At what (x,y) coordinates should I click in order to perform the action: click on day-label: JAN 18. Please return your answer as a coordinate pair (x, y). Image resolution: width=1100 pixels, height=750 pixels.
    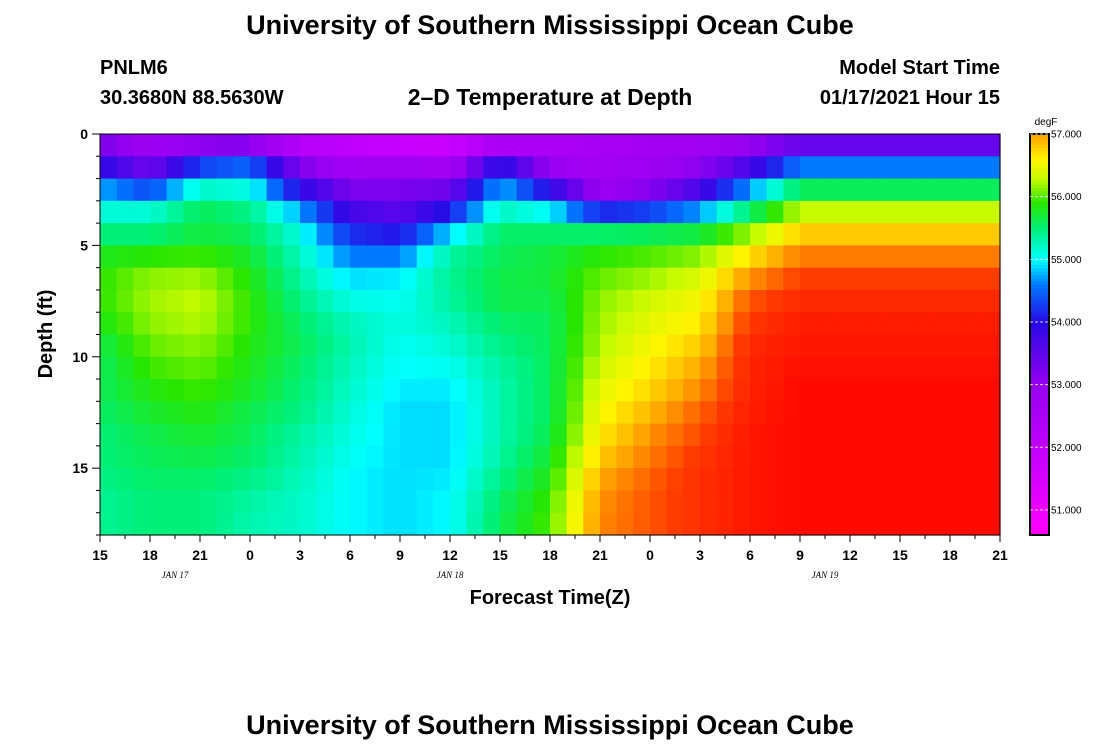
    Looking at the image, I should click on (450, 575).